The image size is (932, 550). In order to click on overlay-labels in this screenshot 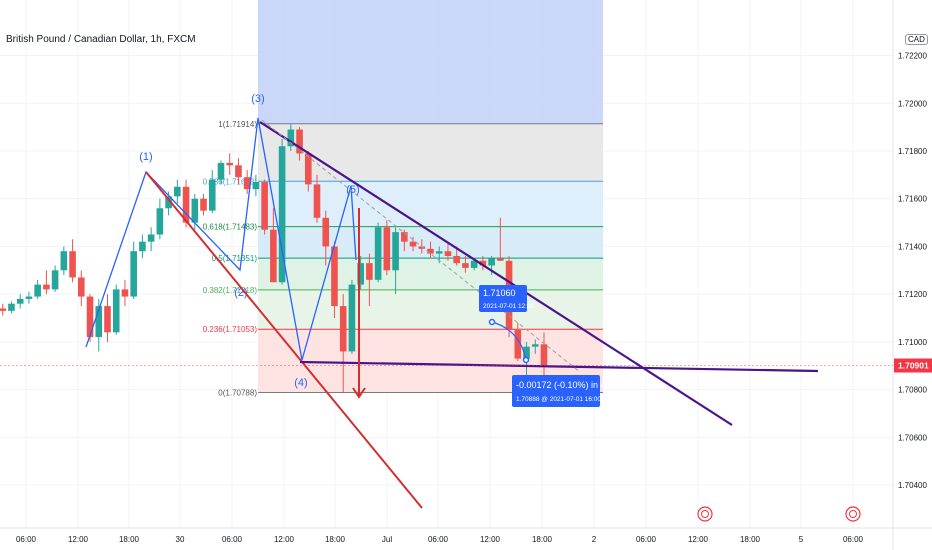, I will do `click(779, 514)`.